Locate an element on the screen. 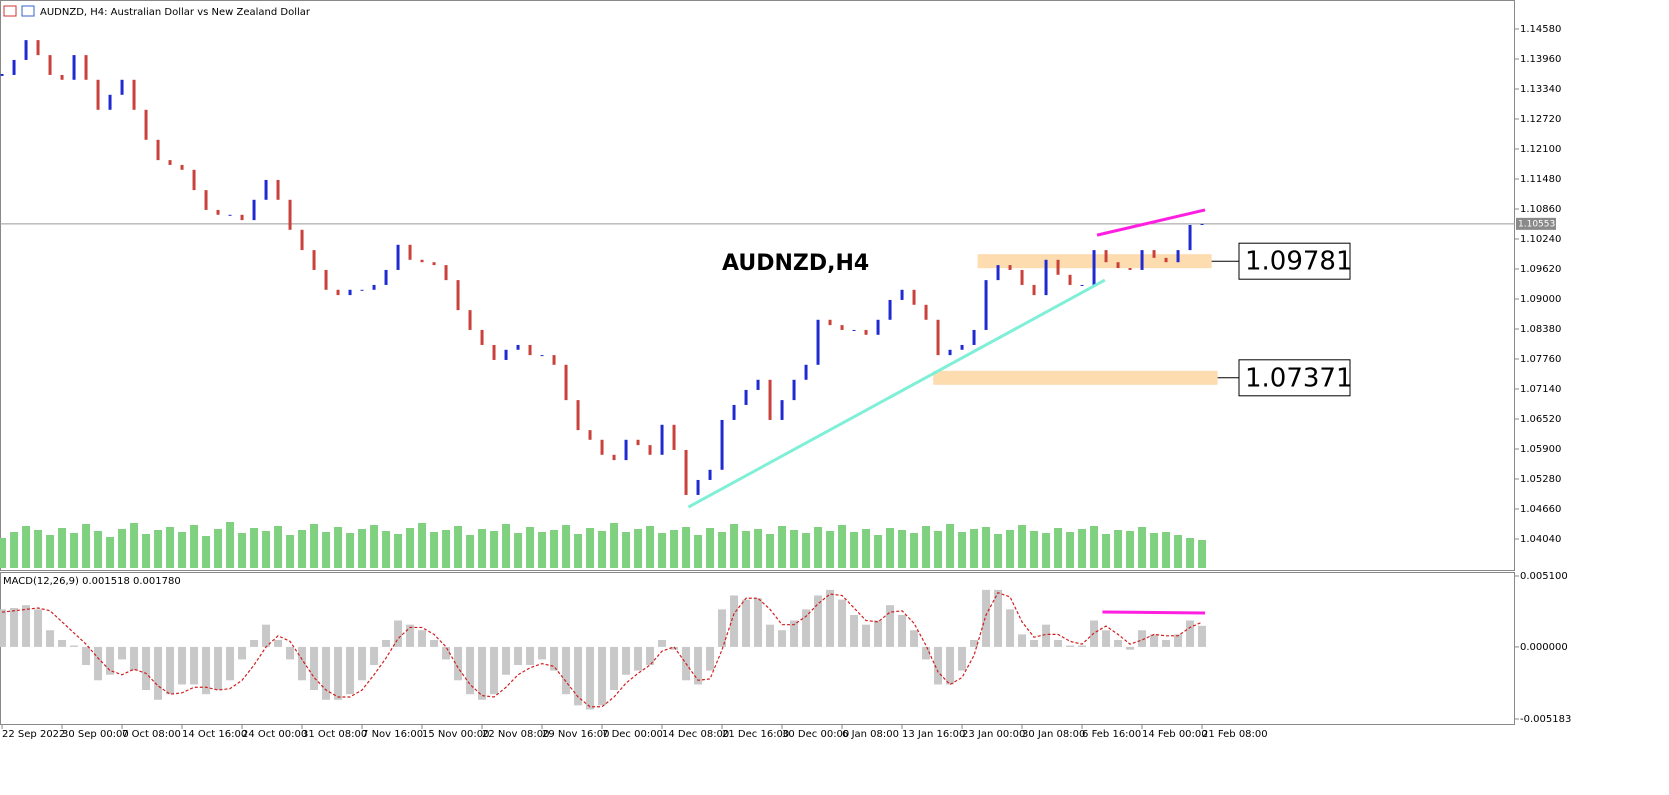  y-tick-label: 1.13340 is located at coordinates (1540, 89).